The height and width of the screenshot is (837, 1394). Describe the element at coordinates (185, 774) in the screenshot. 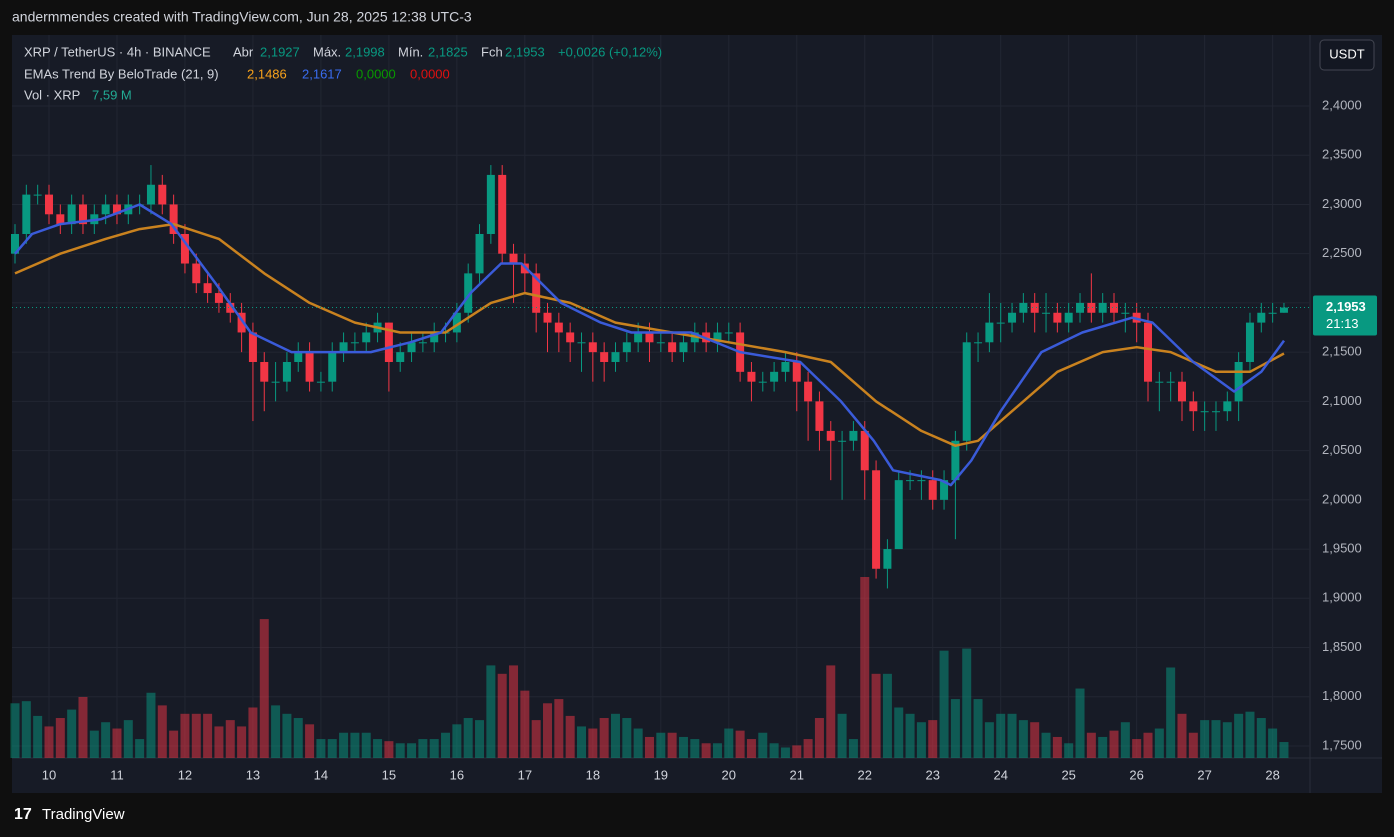

I see `x-tick-label: 12` at that location.